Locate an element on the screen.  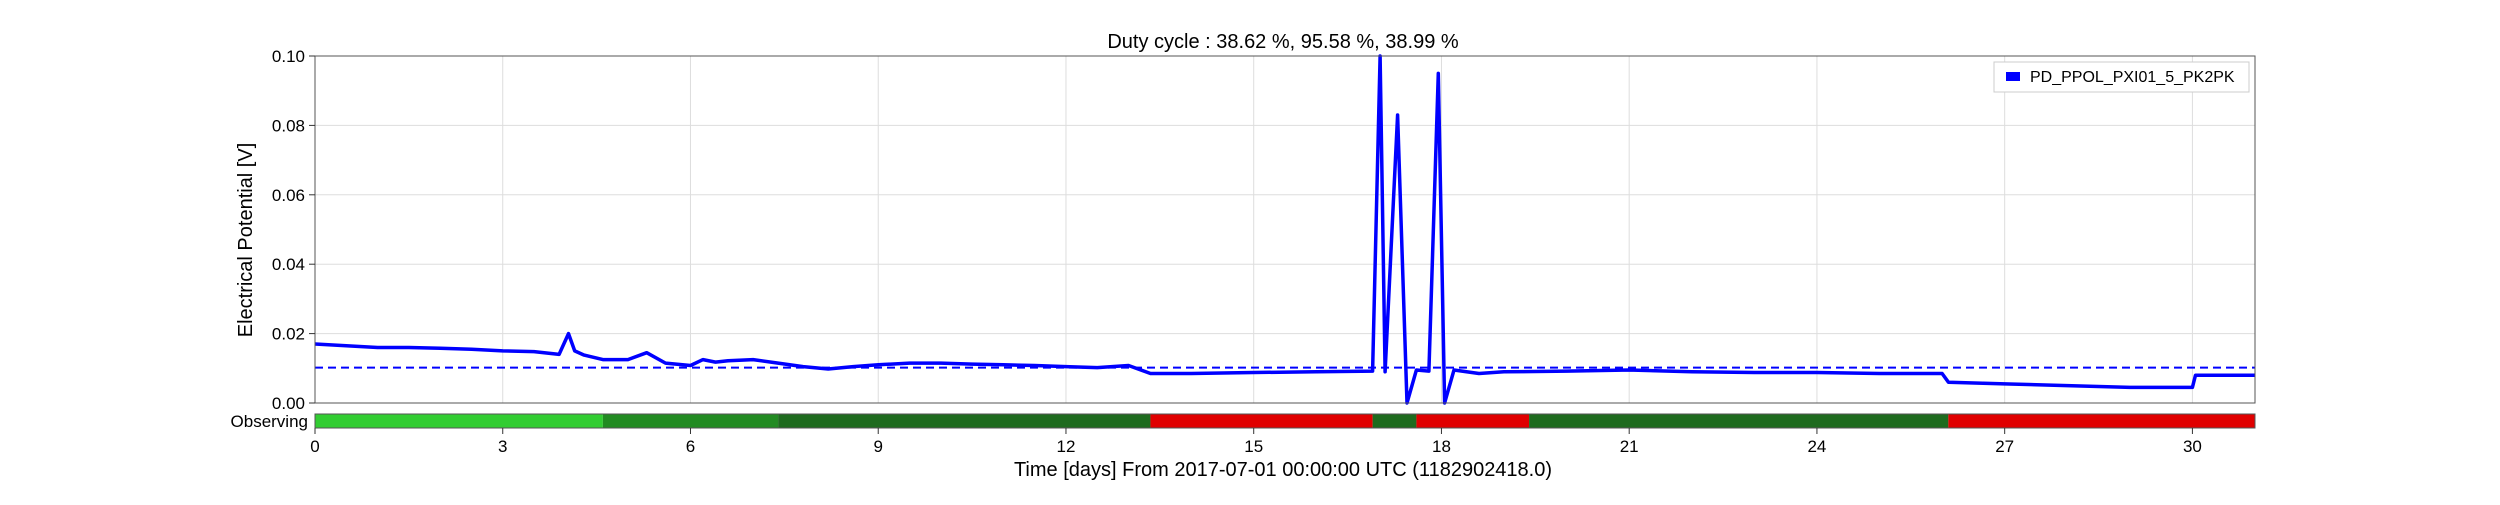
y-tick-label: 0.08 is located at coordinates (288, 125).